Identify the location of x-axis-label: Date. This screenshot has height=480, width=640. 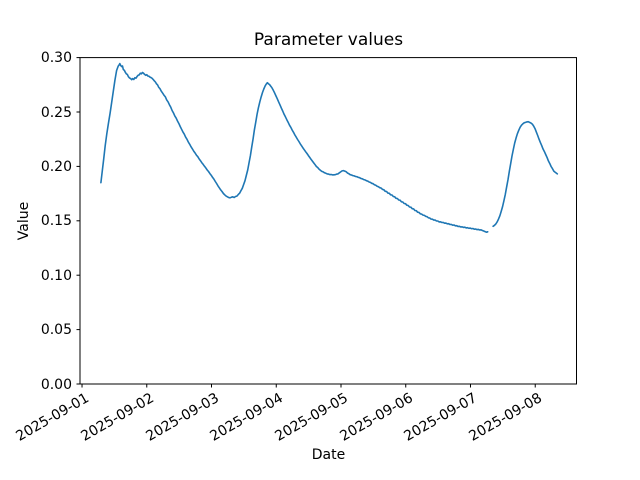
(328, 455).